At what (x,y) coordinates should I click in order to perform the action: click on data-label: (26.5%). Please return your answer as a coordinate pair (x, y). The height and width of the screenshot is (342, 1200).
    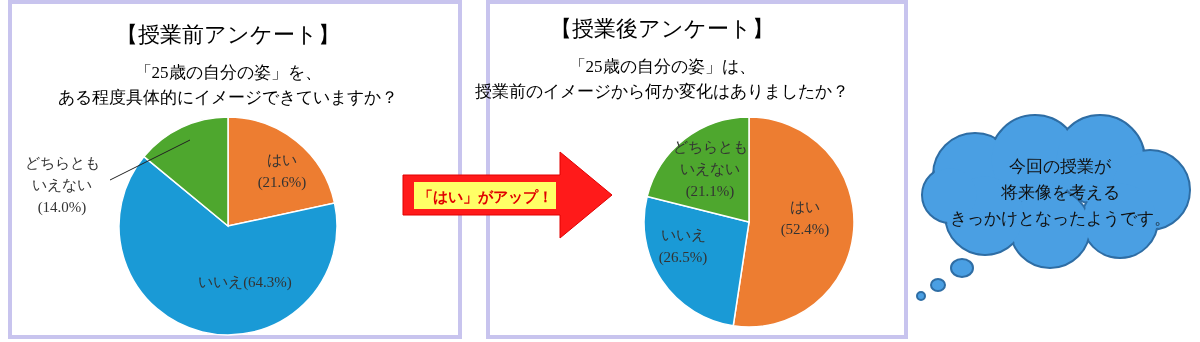
    Looking at the image, I should click on (683, 257).